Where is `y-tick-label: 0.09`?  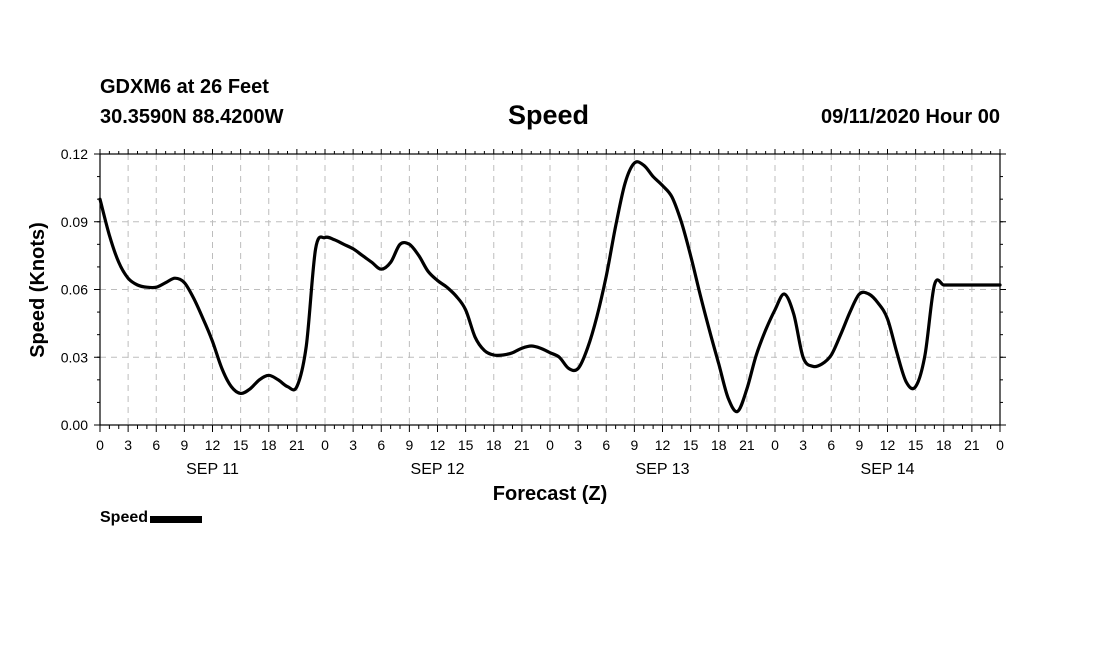
y-tick-label: 0.09 is located at coordinates (74, 222).